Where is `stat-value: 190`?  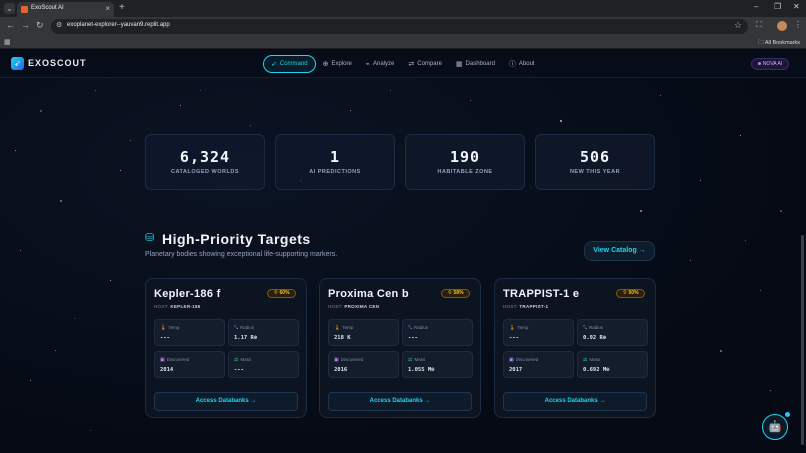 stat-value: 190 is located at coordinates (465, 157).